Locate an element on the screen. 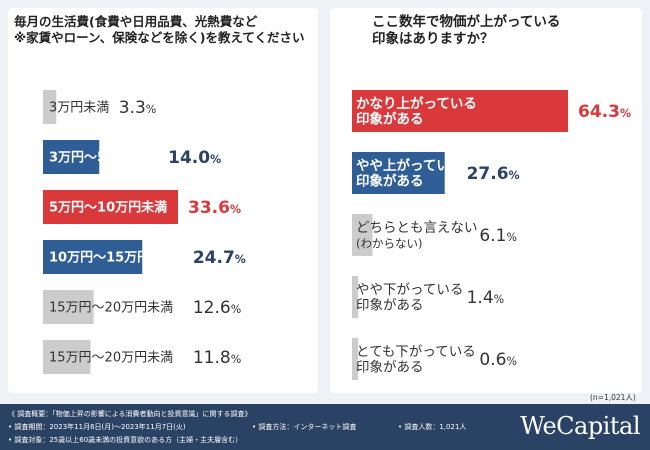  value-label: 14.0% is located at coordinates (194, 158).